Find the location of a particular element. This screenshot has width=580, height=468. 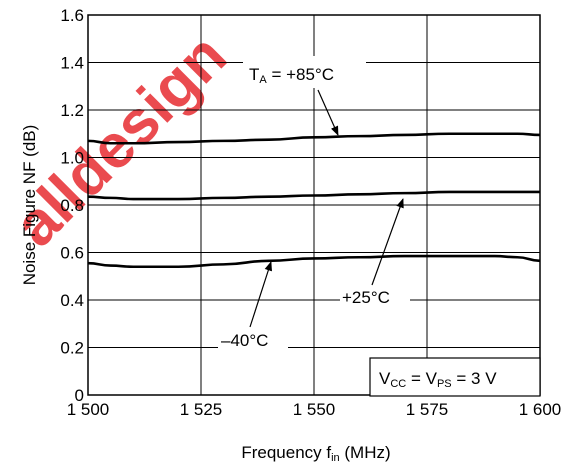

x-axis-ticks: 1 500 1 525 1 550 1 575 1 600 is located at coordinates (314, 409).